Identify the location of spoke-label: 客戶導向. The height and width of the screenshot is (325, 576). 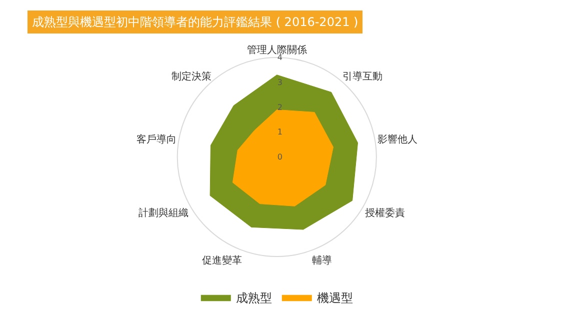
(156, 139).